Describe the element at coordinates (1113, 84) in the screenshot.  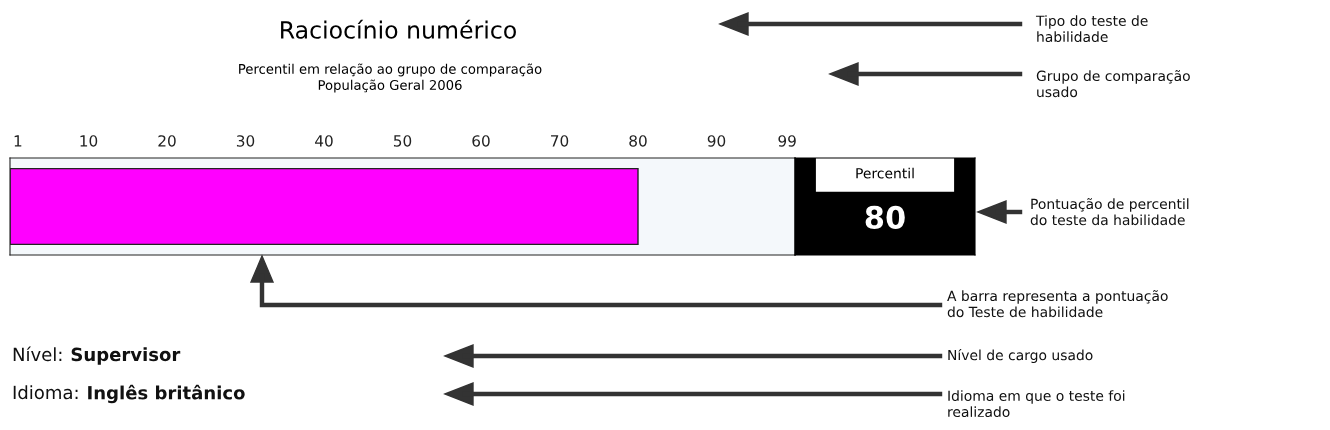
I see `text: Grupo de comparação usado` at that location.